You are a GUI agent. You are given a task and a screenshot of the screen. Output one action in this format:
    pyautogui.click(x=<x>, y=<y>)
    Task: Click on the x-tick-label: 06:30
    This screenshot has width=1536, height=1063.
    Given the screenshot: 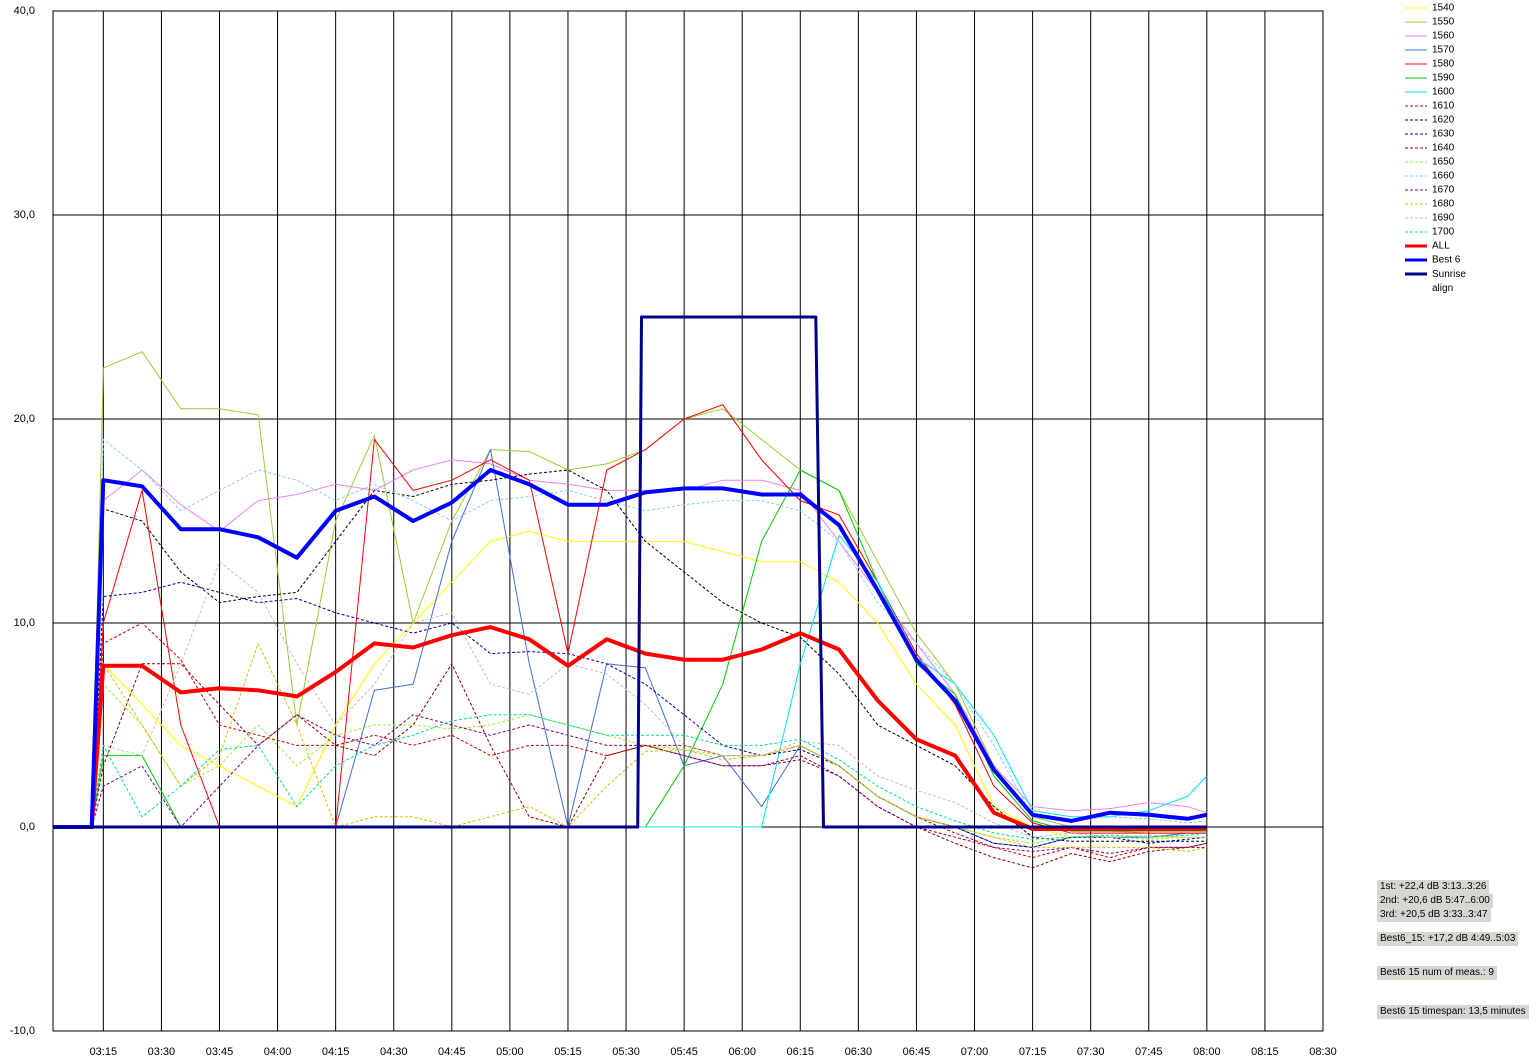 What is the action you would take?
    pyautogui.click(x=859, y=1052)
    